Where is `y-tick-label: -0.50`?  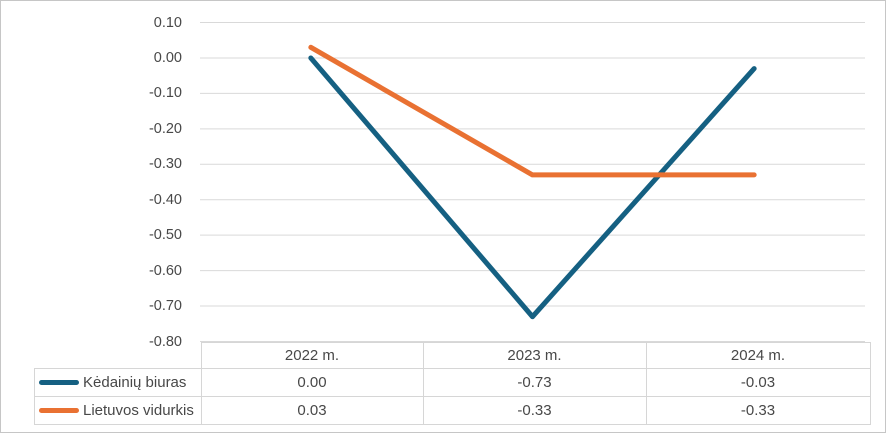
y-tick-label: -0.50 is located at coordinates (165, 235).